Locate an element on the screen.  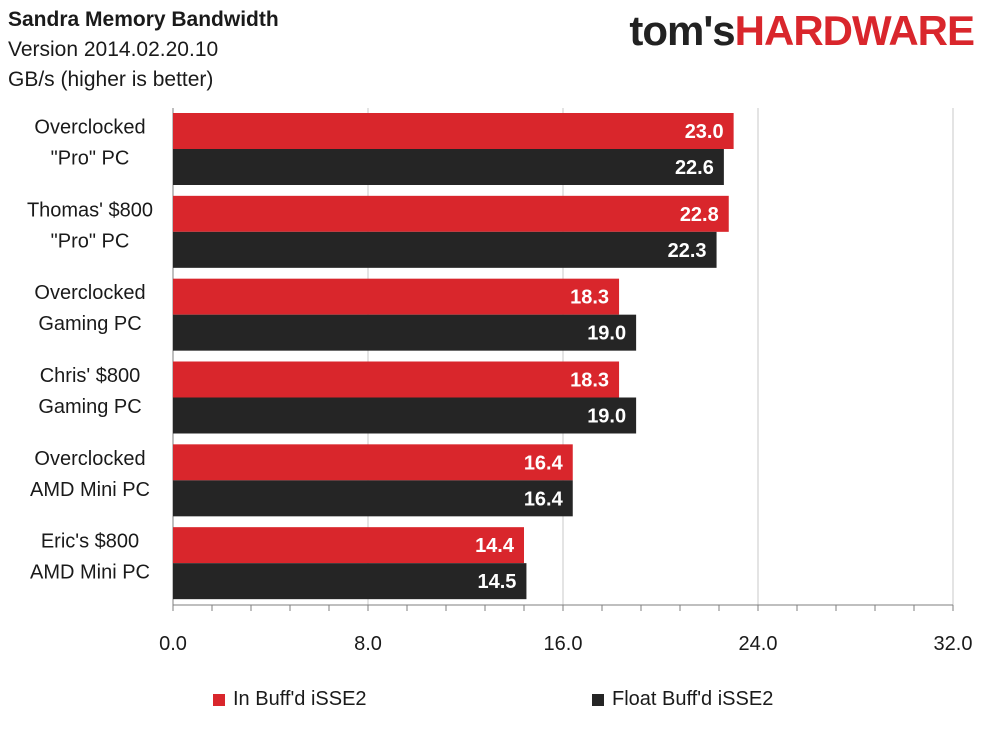
chart-subtitle: Version 2014.02.20.10 is located at coordinates (113, 49).